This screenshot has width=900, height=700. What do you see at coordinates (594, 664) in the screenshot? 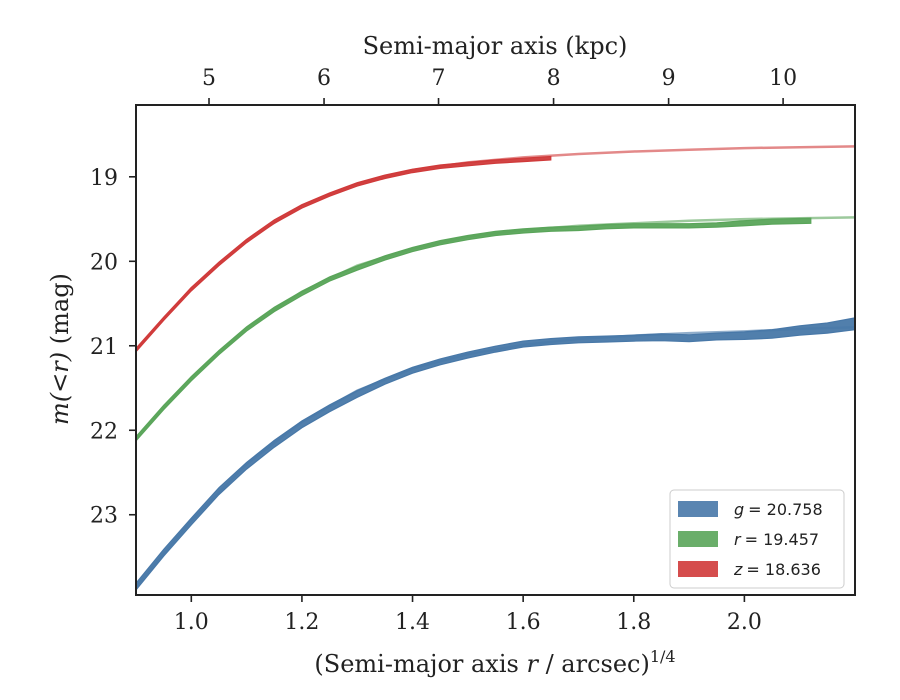
I see `x-axis-title-post: / arcsec)` at bounding box center [594, 664].